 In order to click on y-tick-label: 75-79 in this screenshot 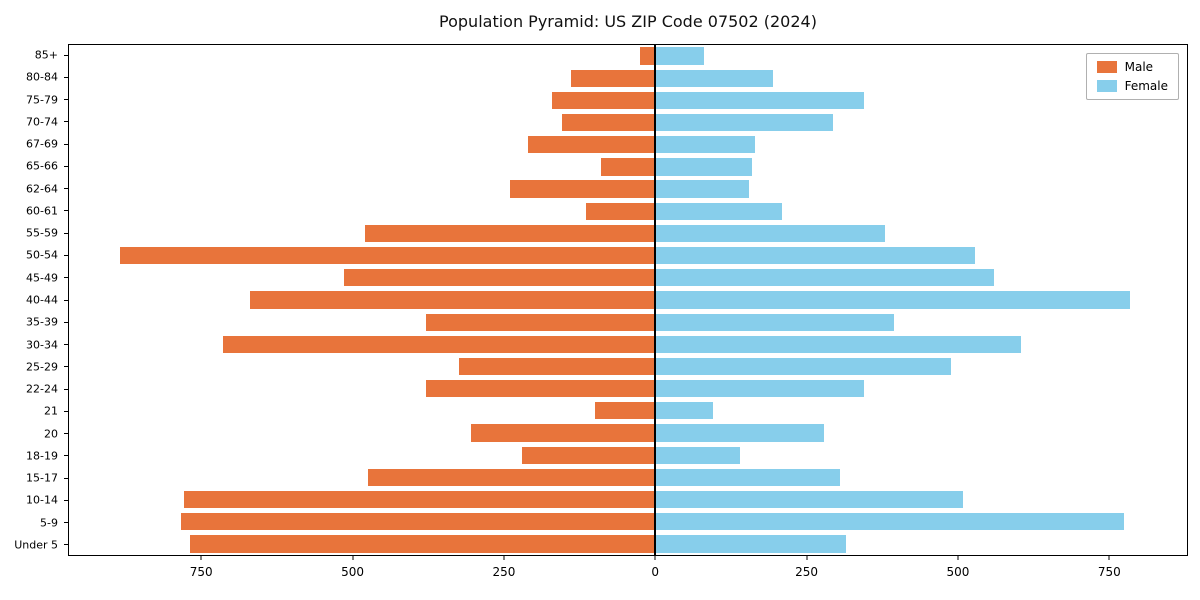, I will do `click(42, 100)`.